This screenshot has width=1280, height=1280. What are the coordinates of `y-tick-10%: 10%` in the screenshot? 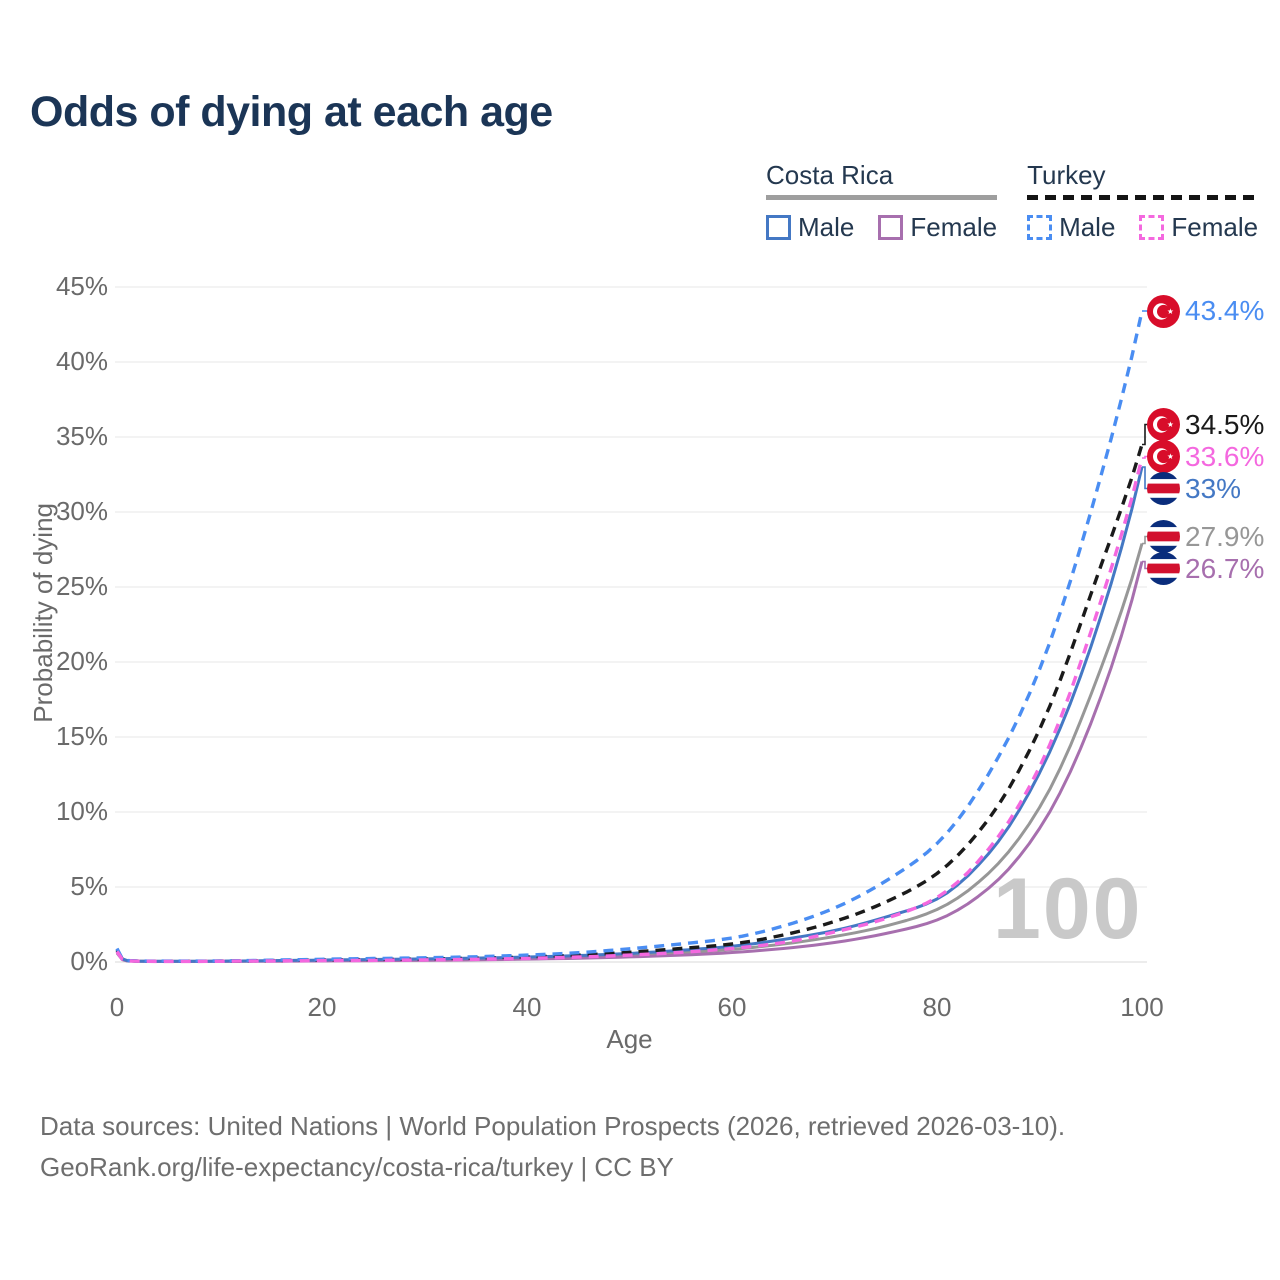 It's located at (81, 811).